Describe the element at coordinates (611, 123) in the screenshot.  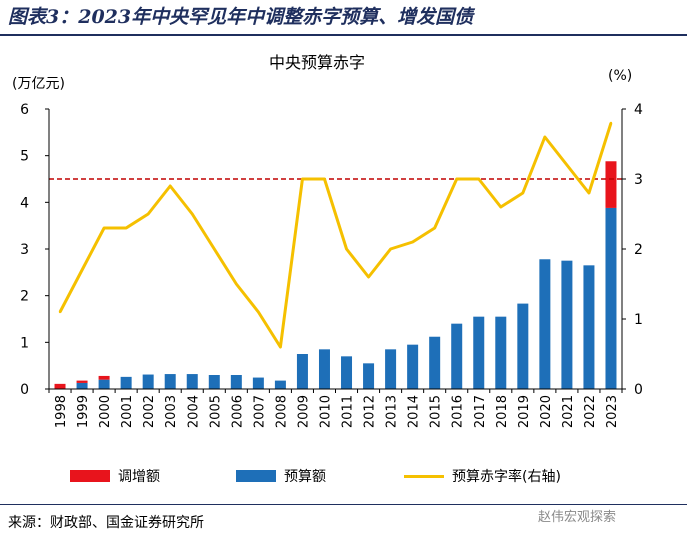
I see `point-rate-2023` at that location.